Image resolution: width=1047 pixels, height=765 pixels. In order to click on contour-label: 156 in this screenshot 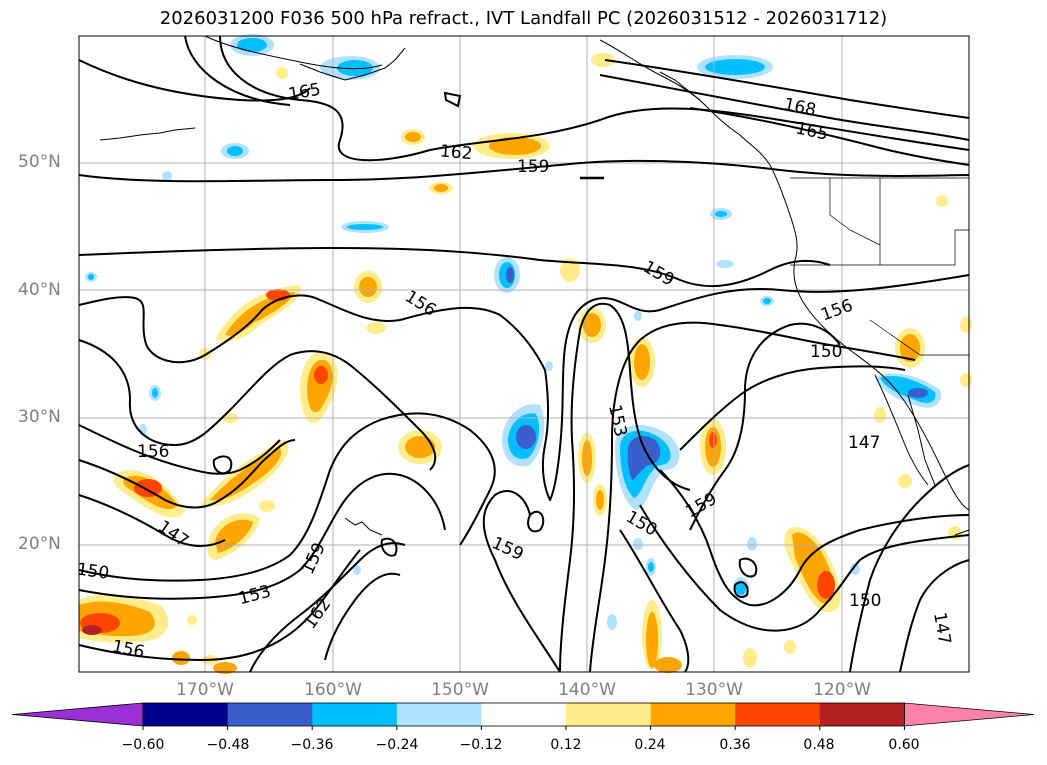, I will do `click(153, 452)`.